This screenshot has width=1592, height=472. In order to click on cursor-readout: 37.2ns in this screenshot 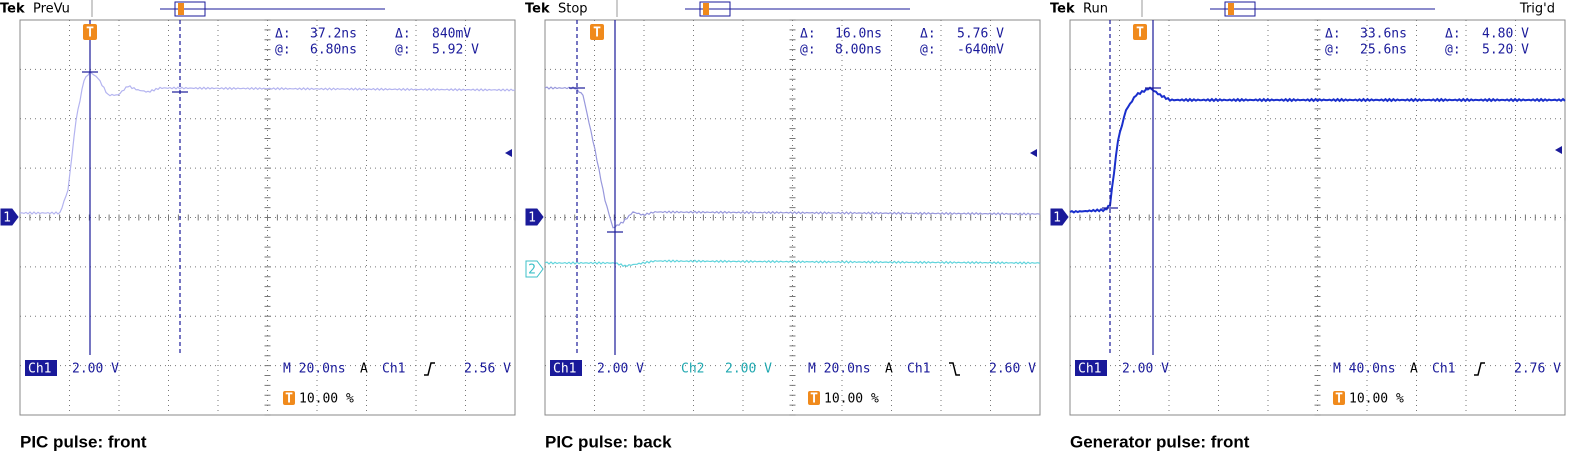, I will do `click(333, 34)`.